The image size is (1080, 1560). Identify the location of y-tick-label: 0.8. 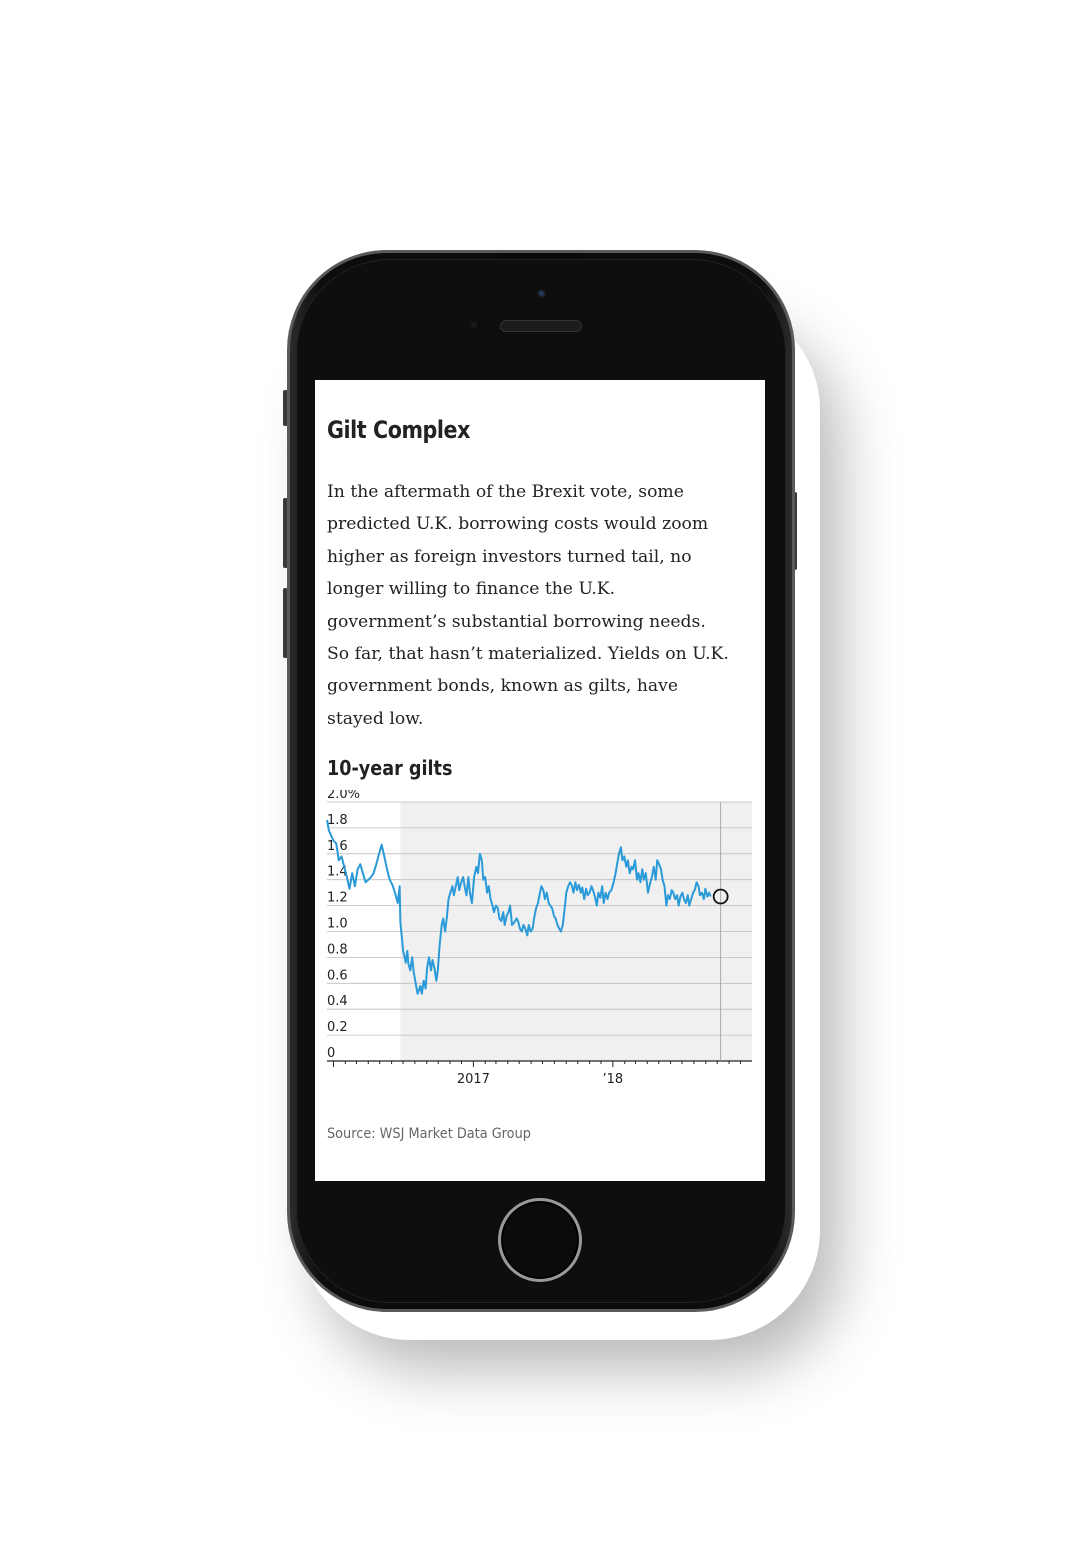
(337, 949).